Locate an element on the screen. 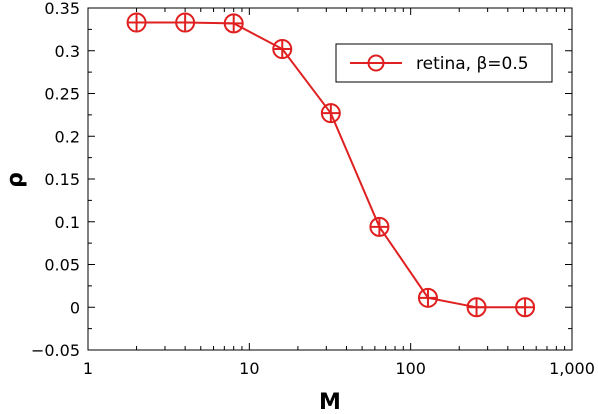  y-tick-label: 0.3 is located at coordinates (67, 51).